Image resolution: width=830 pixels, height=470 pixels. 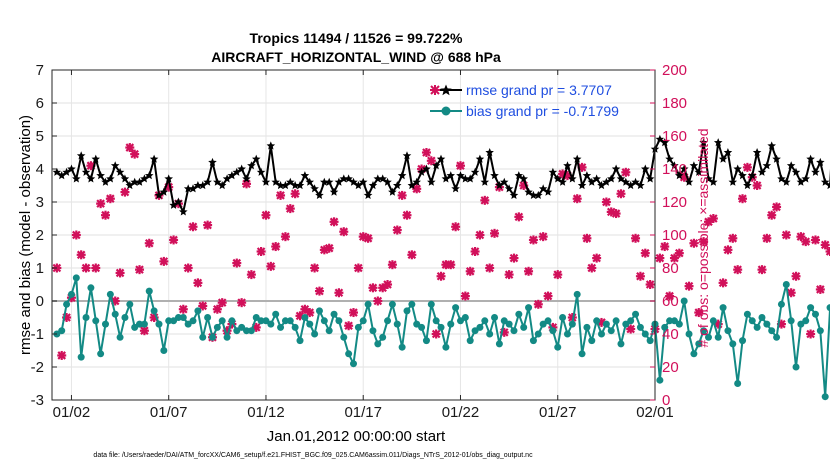 What do you see at coordinates (670, 334) in the screenshot?
I see `y2-tick-label: 40` at bounding box center [670, 334].